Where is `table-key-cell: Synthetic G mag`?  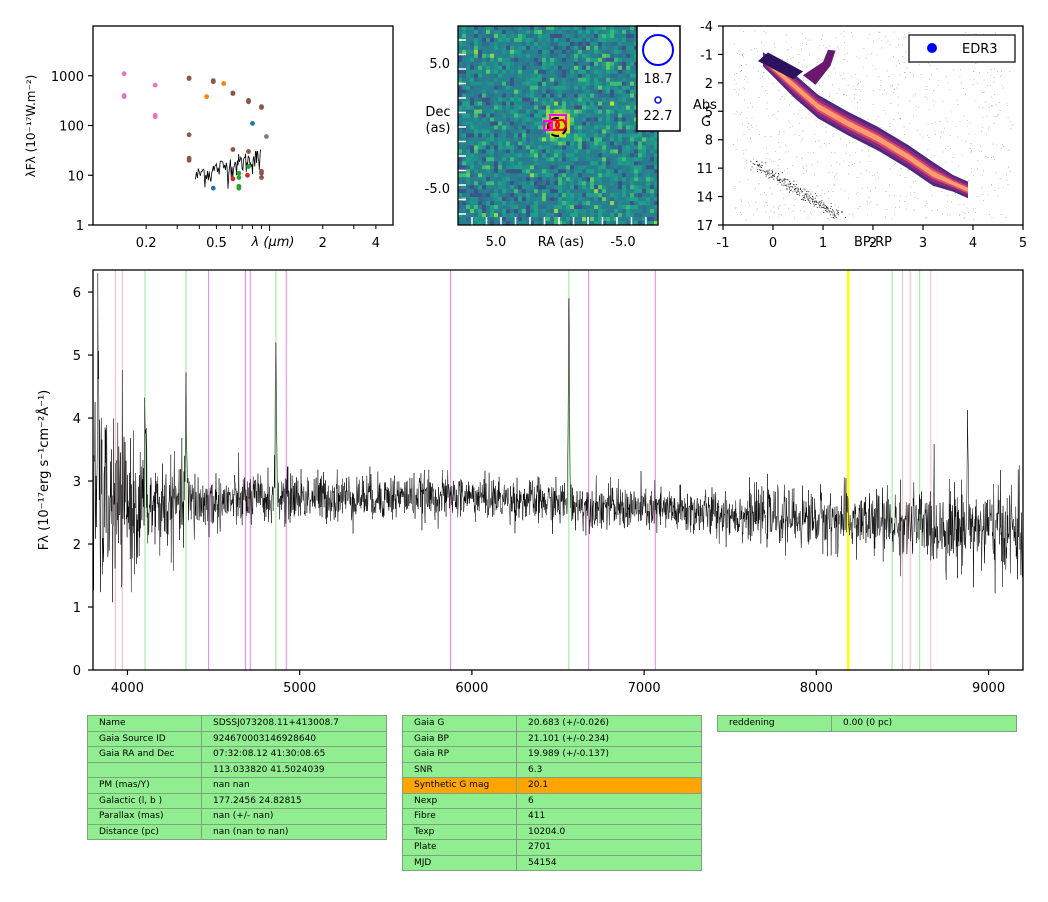
table-key-cell: Synthetic G mag is located at coordinates (459, 785).